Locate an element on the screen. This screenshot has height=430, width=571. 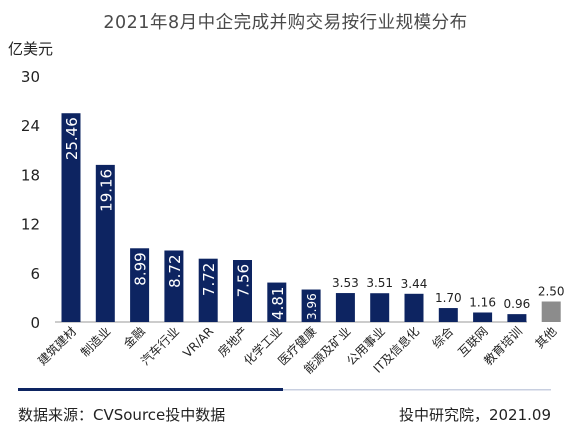
value-label: 19.16 is located at coordinates (106, 190).